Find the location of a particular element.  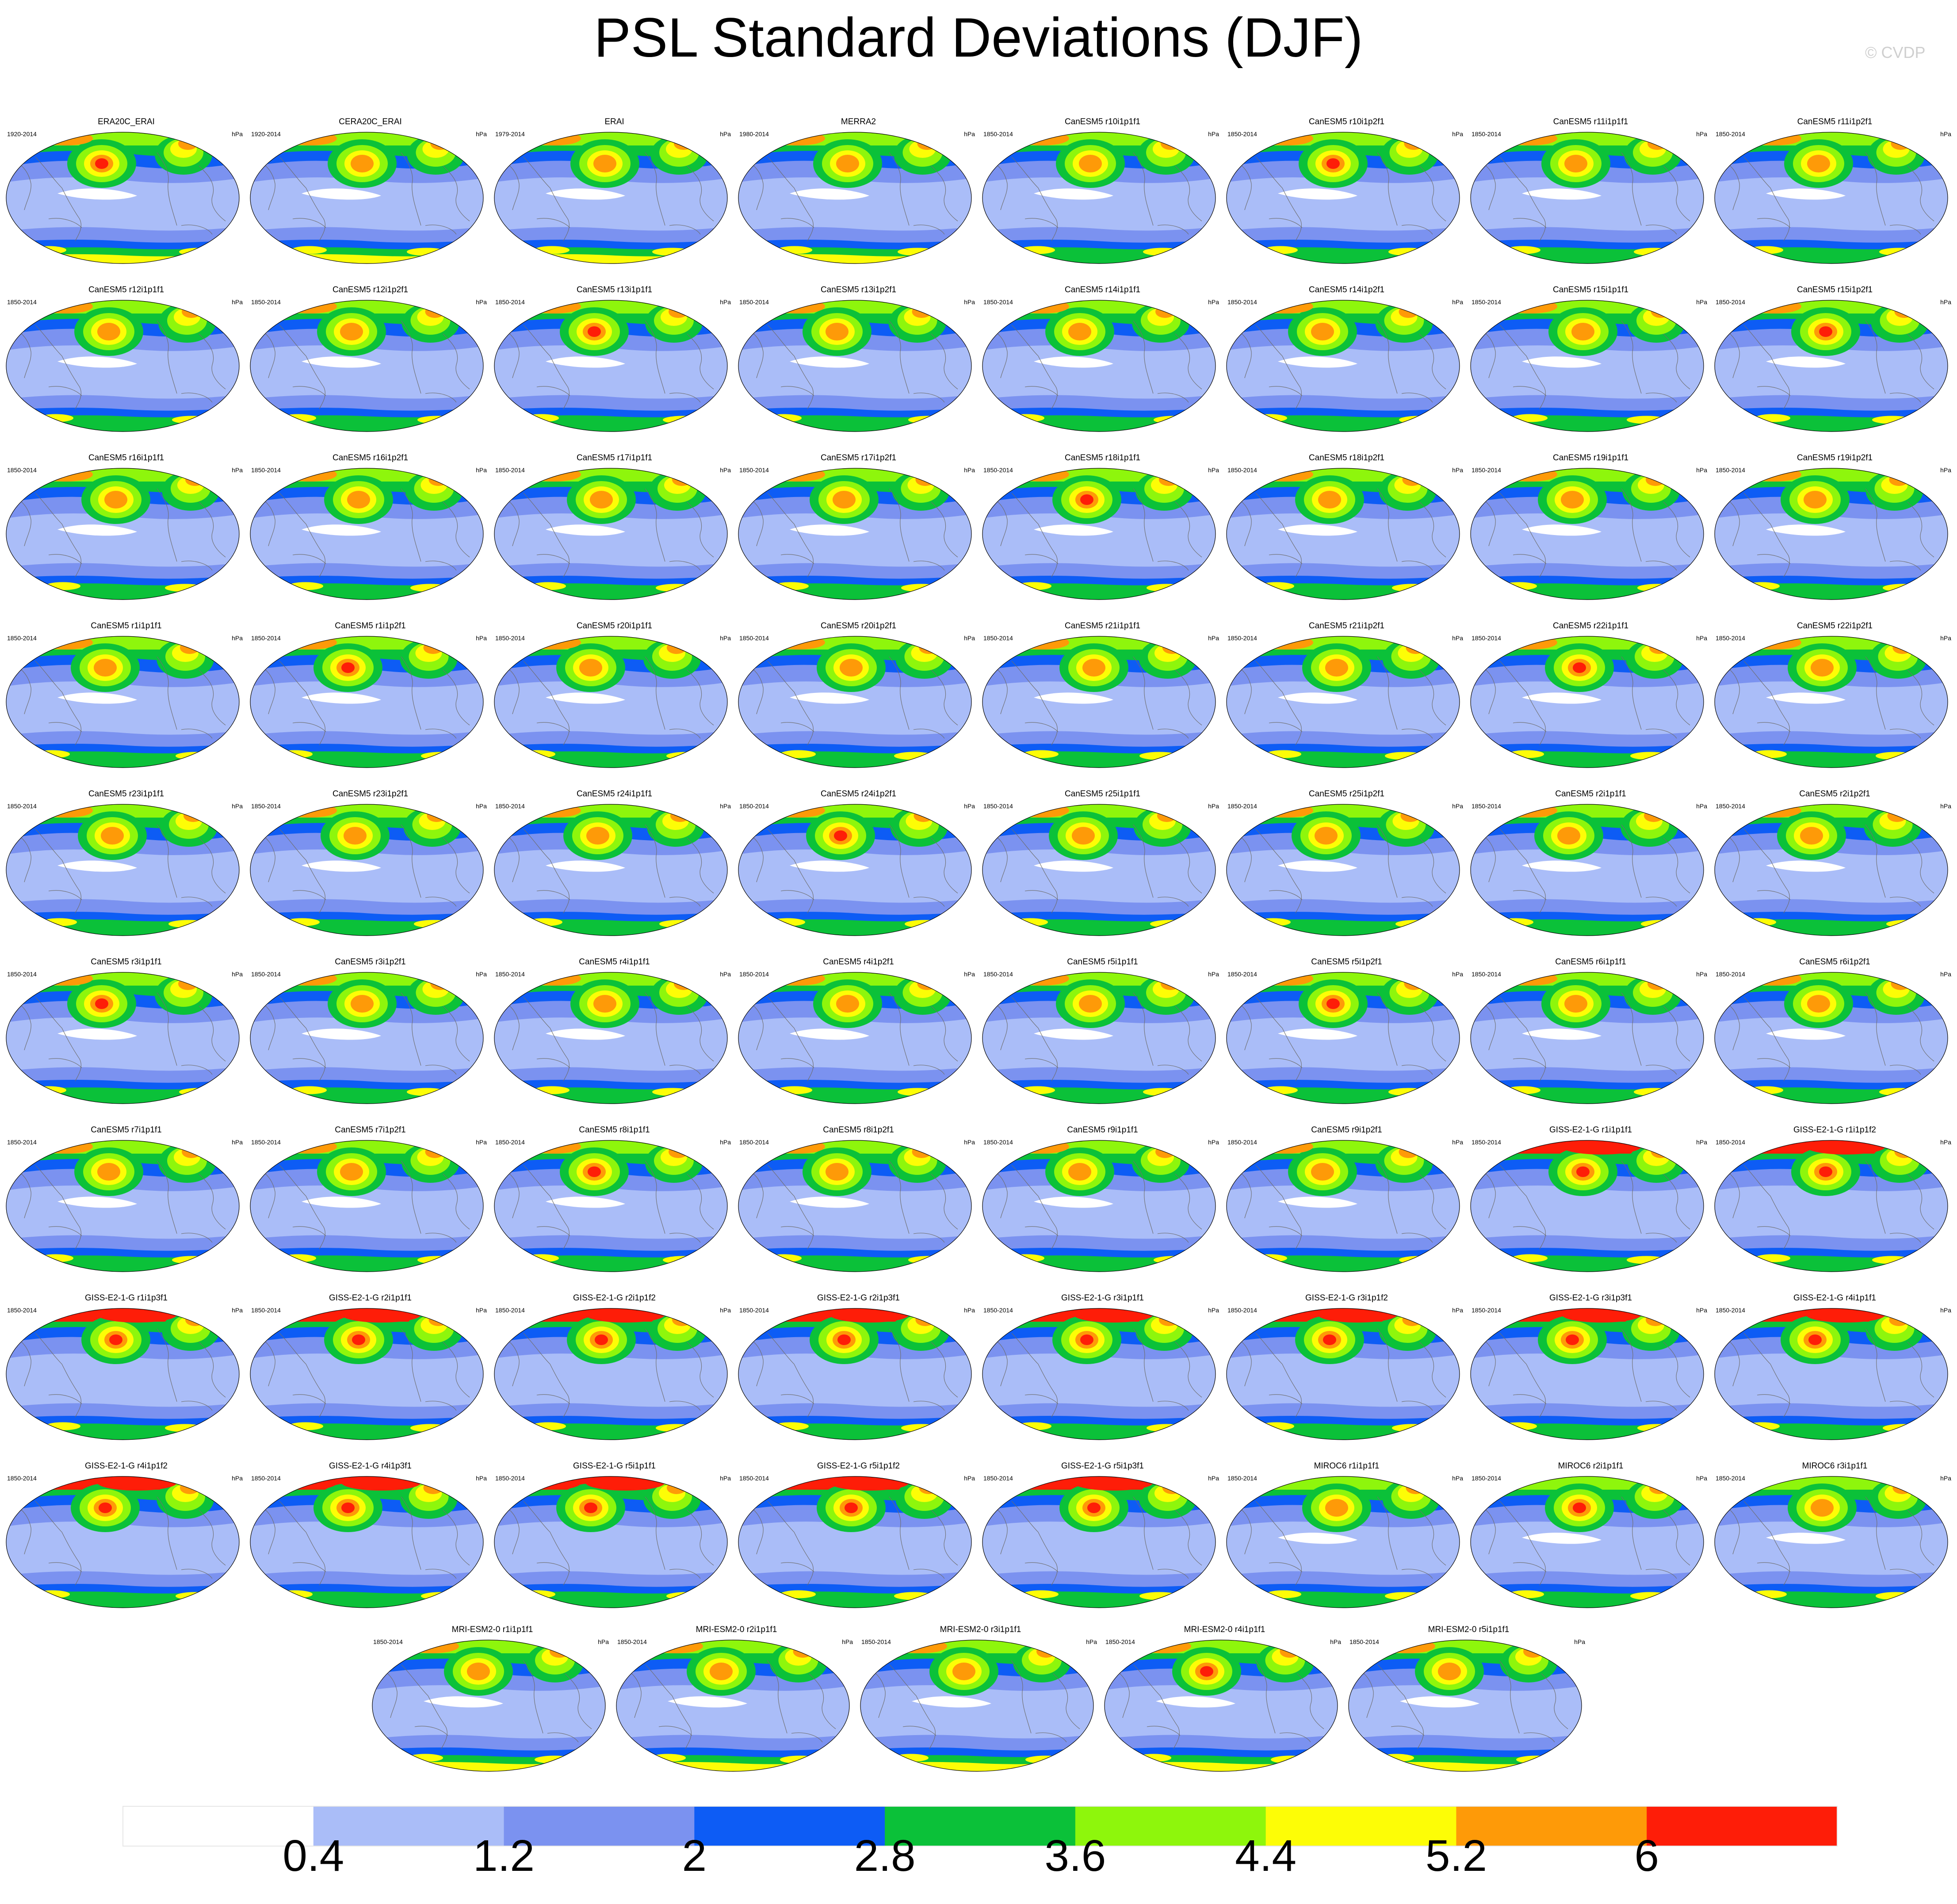

watermark: © CVDP is located at coordinates (1895, 52).